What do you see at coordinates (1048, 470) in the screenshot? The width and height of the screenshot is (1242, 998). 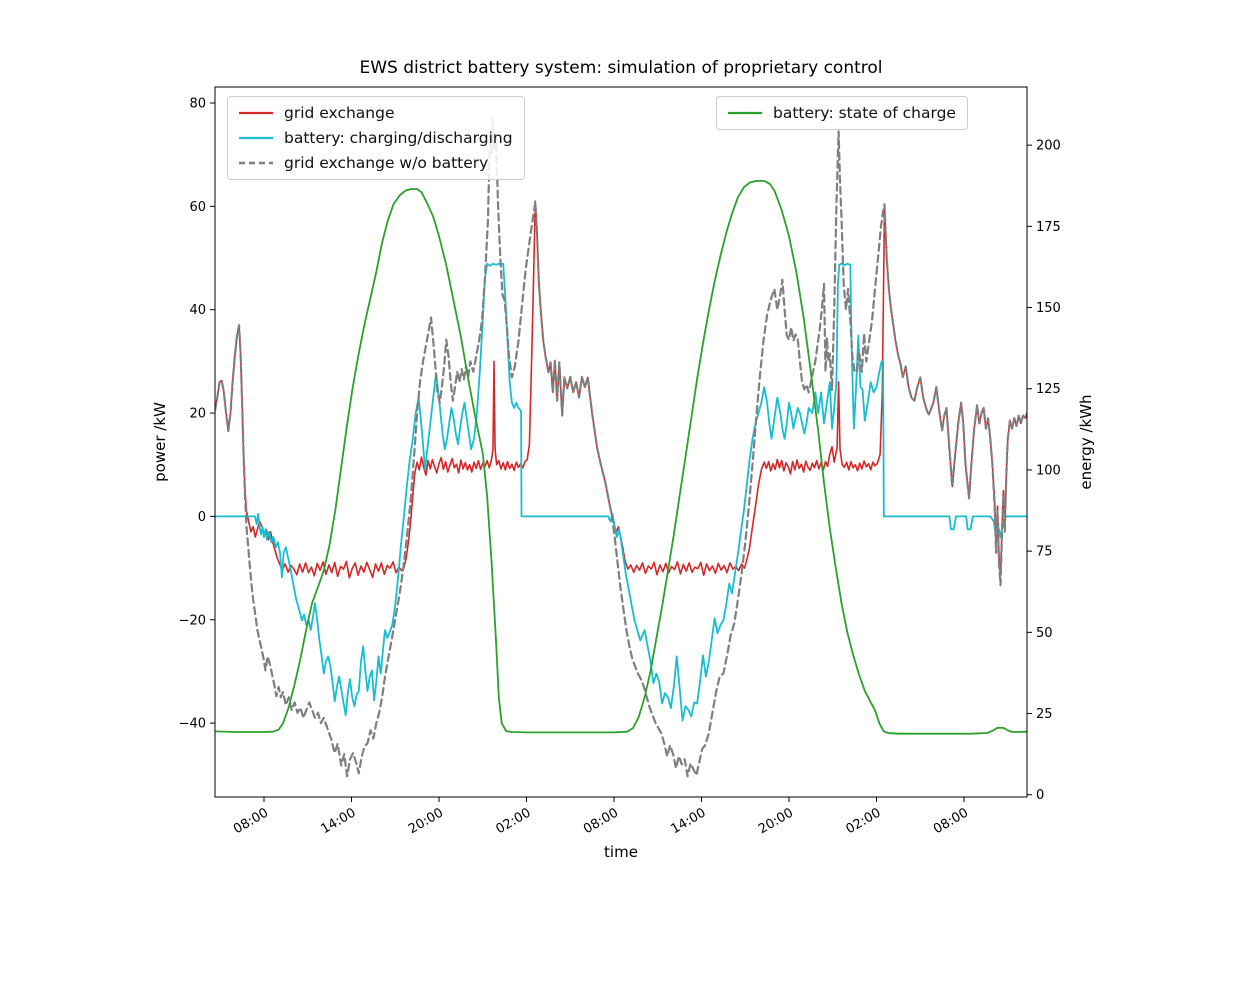 I see `y-tick-label-right: 100` at bounding box center [1048, 470].